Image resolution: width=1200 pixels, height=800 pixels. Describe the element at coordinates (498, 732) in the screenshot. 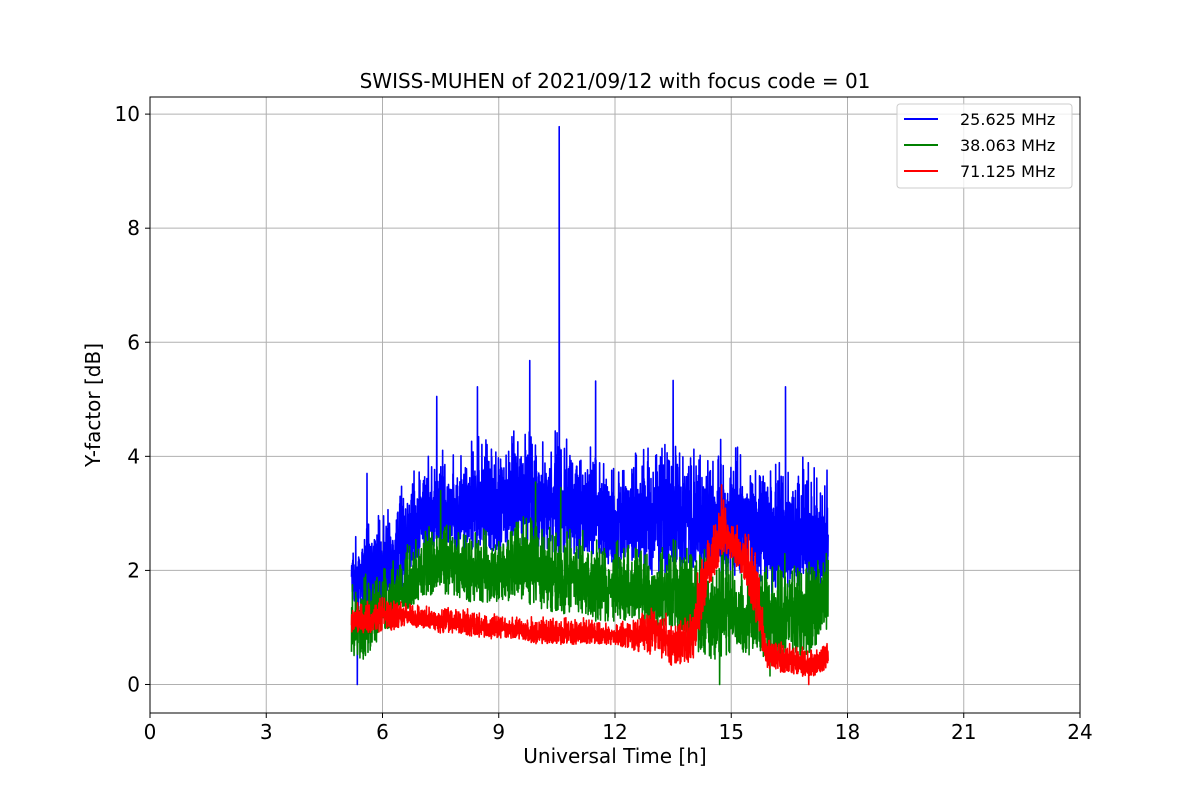

I see `x-tick-label: 9` at that location.